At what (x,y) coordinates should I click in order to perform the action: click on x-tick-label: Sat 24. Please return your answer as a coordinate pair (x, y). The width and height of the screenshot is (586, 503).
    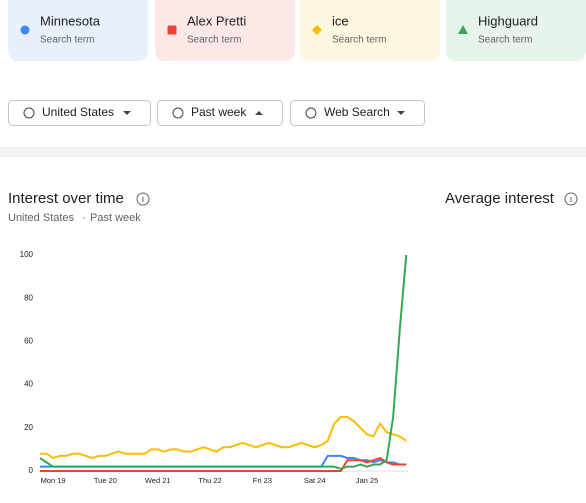
    Looking at the image, I should click on (315, 480).